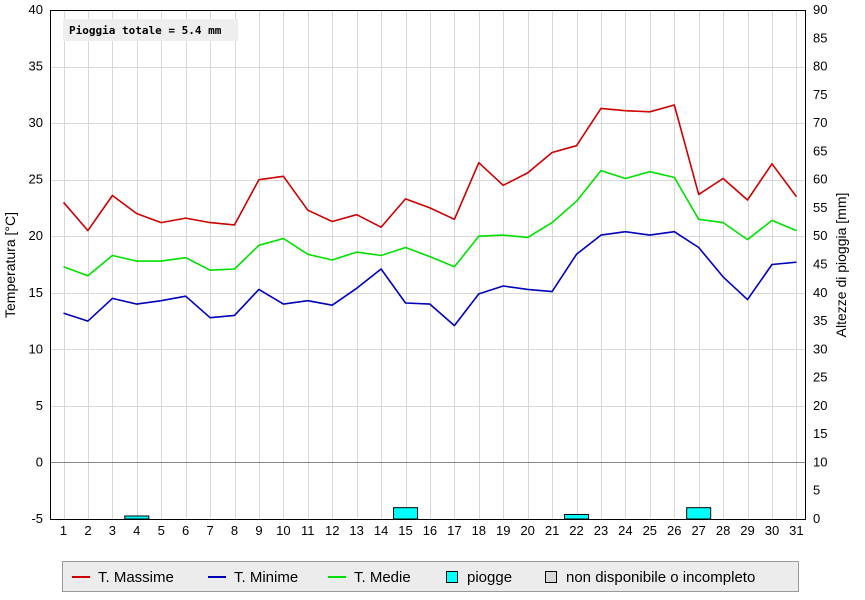  I want to click on left-tick-label: 30, so click(36, 122).